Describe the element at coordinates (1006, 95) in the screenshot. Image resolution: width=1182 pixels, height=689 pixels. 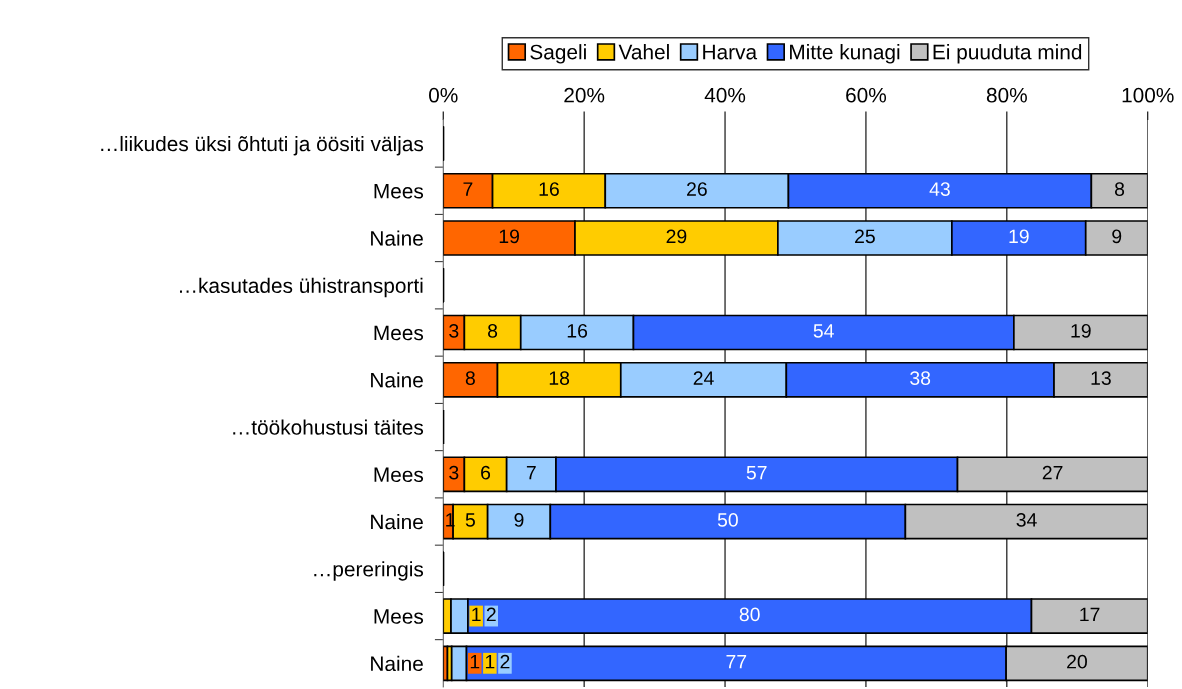
I see `x-tick-label: 80%` at that location.